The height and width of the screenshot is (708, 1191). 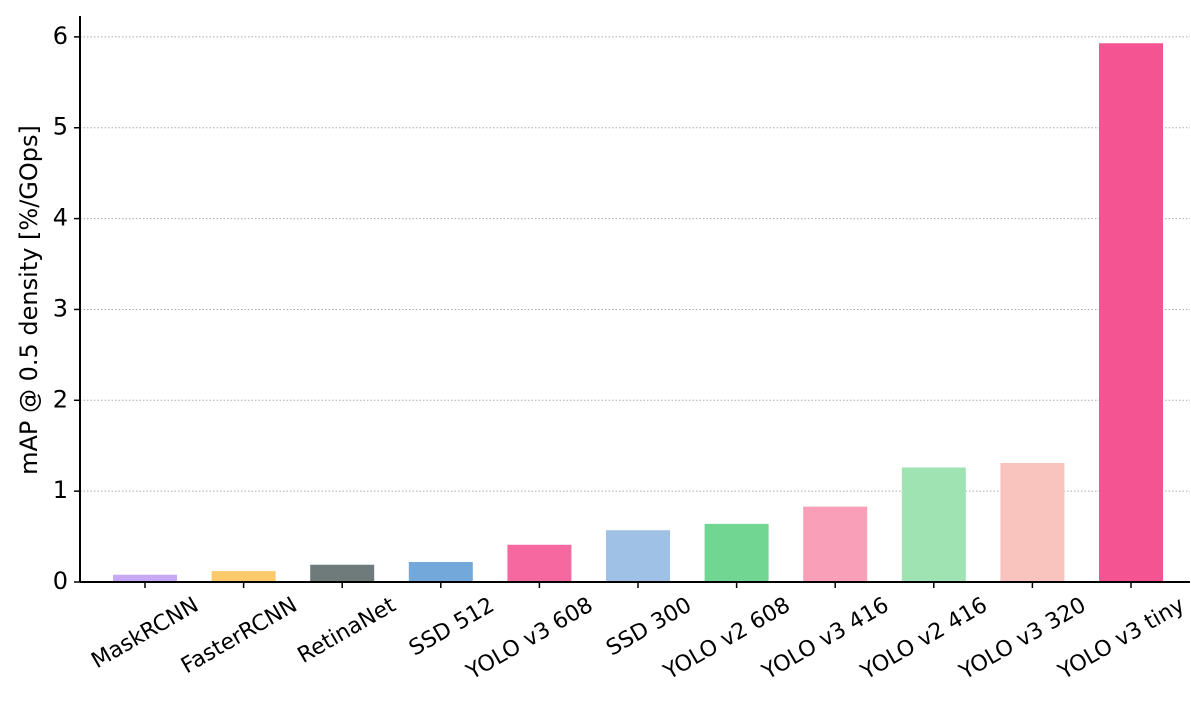 I want to click on y-tick-label: 1, so click(x=60, y=490).